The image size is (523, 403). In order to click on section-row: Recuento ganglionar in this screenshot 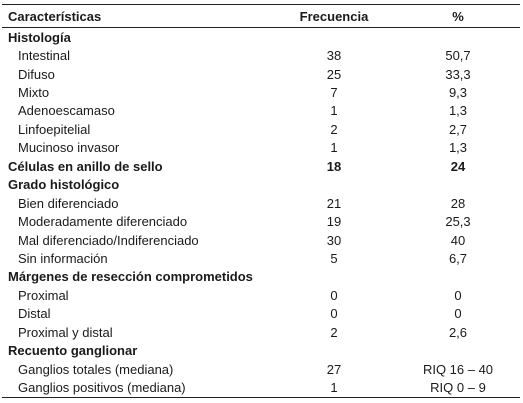, I will do `click(261, 350)`.